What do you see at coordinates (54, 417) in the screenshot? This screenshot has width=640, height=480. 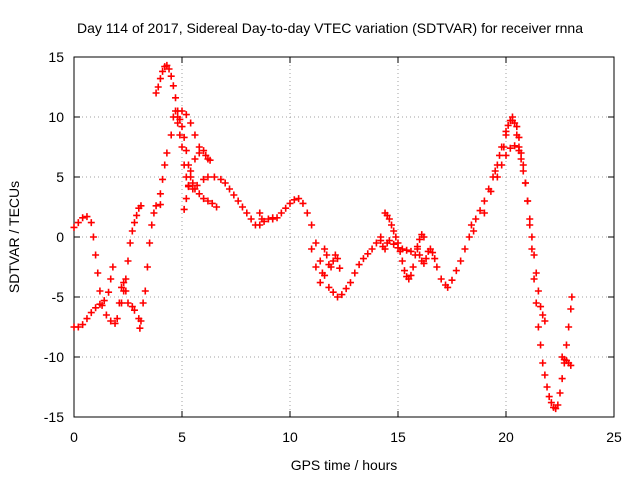 I see `y-tick-label: -15` at bounding box center [54, 417].